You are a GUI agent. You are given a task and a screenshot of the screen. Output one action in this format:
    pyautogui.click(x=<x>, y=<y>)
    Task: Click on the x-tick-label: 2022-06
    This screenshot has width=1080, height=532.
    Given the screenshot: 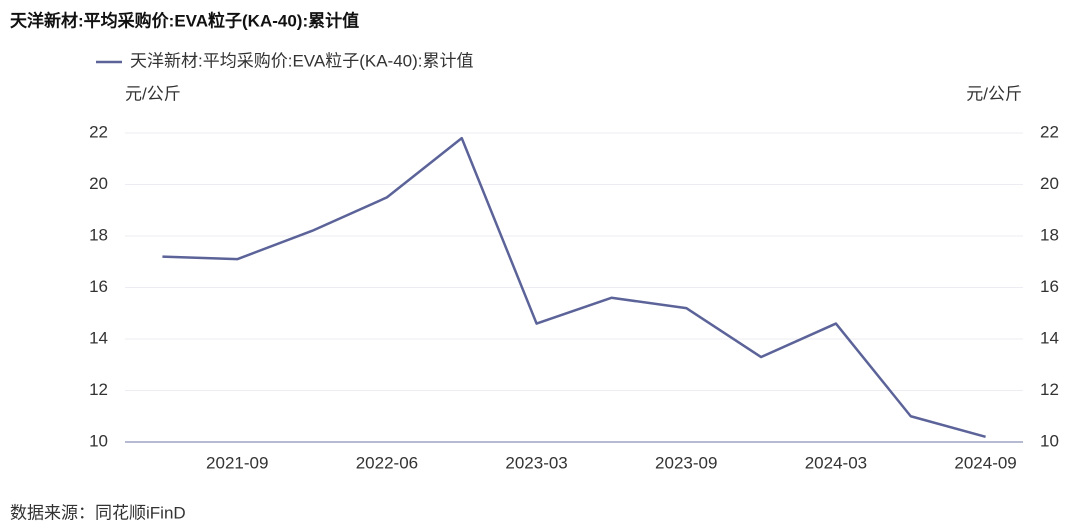 What is the action you would take?
    pyautogui.click(x=387, y=462)
    